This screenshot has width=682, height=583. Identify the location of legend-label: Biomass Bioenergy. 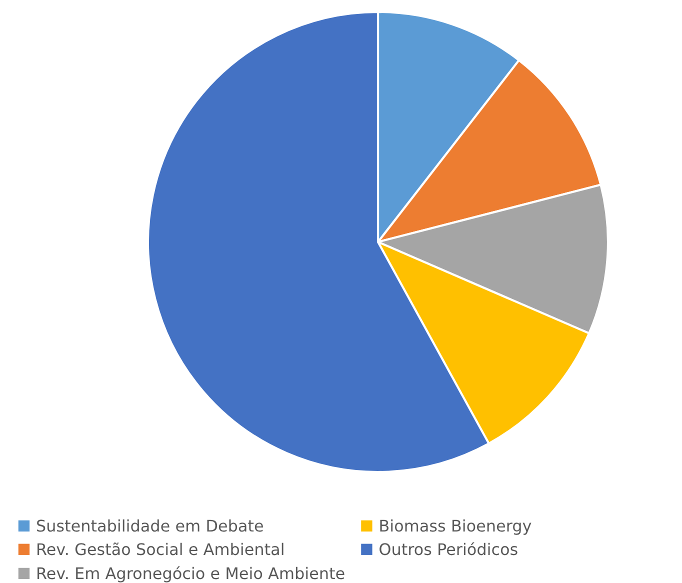
(456, 527).